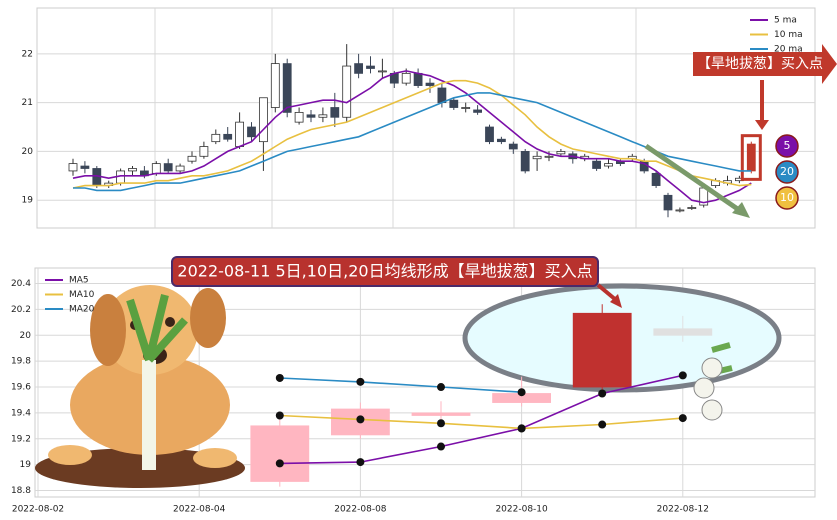 The width and height of the screenshot is (837, 520). I want to click on trend-arrow-head, so click(741, 210).